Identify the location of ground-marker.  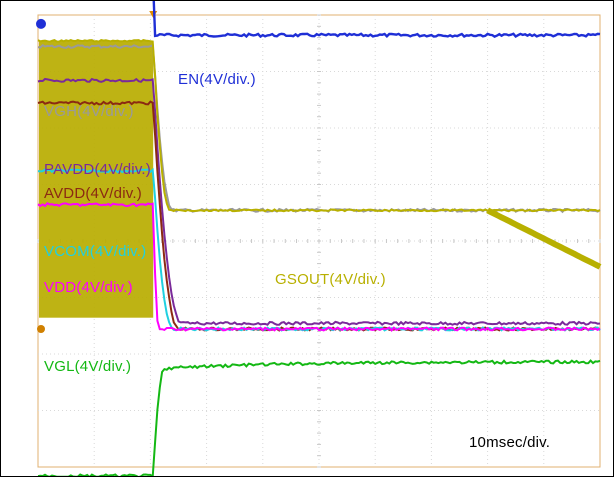
(41, 329).